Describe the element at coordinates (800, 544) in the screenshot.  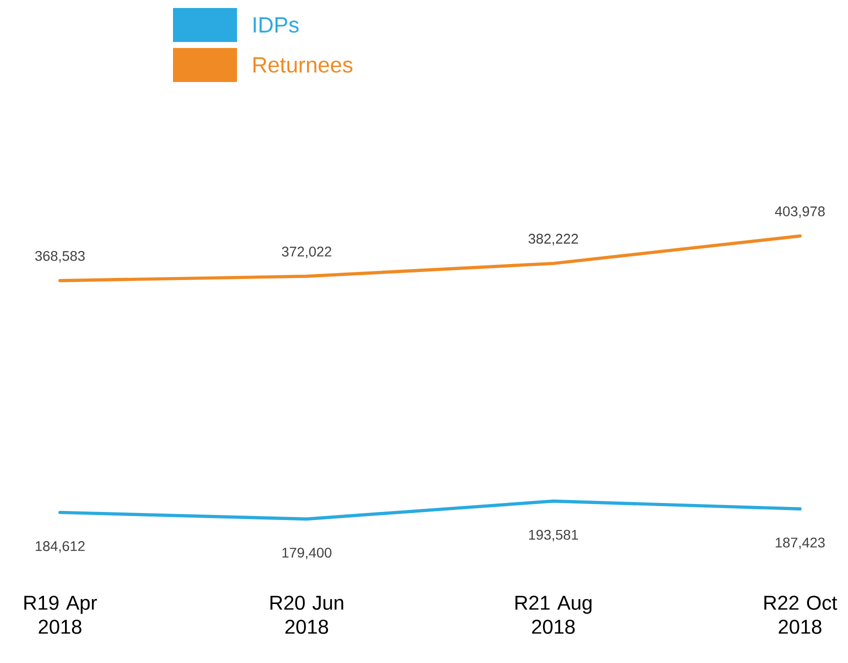
I see `data-label: 187,423` at that location.